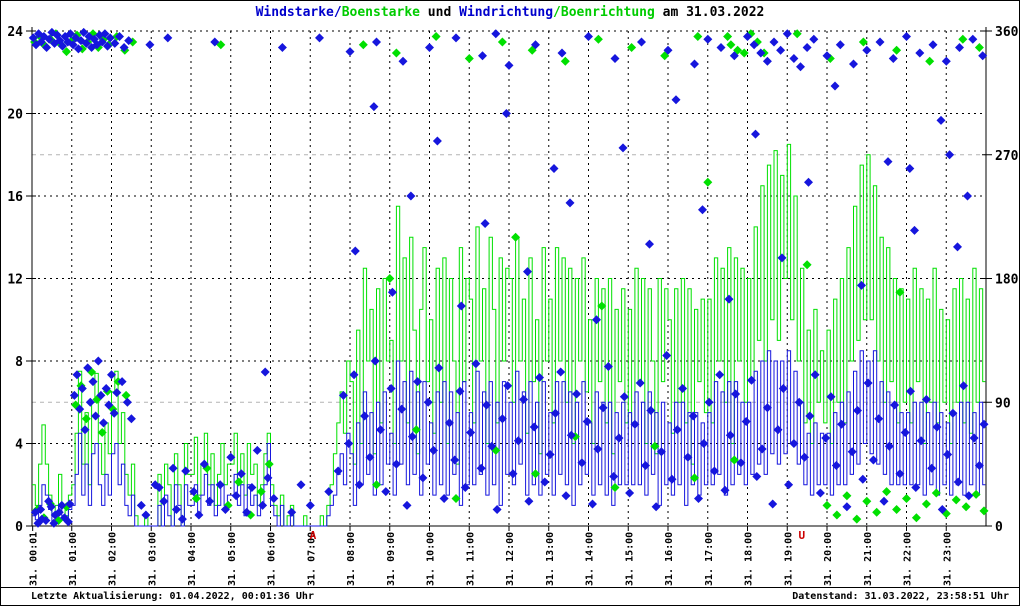 This screenshot has width=1020, height=606. What do you see at coordinates (1007, 32) in the screenshot?
I see `y-right-tick-label: 360` at bounding box center [1007, 32].